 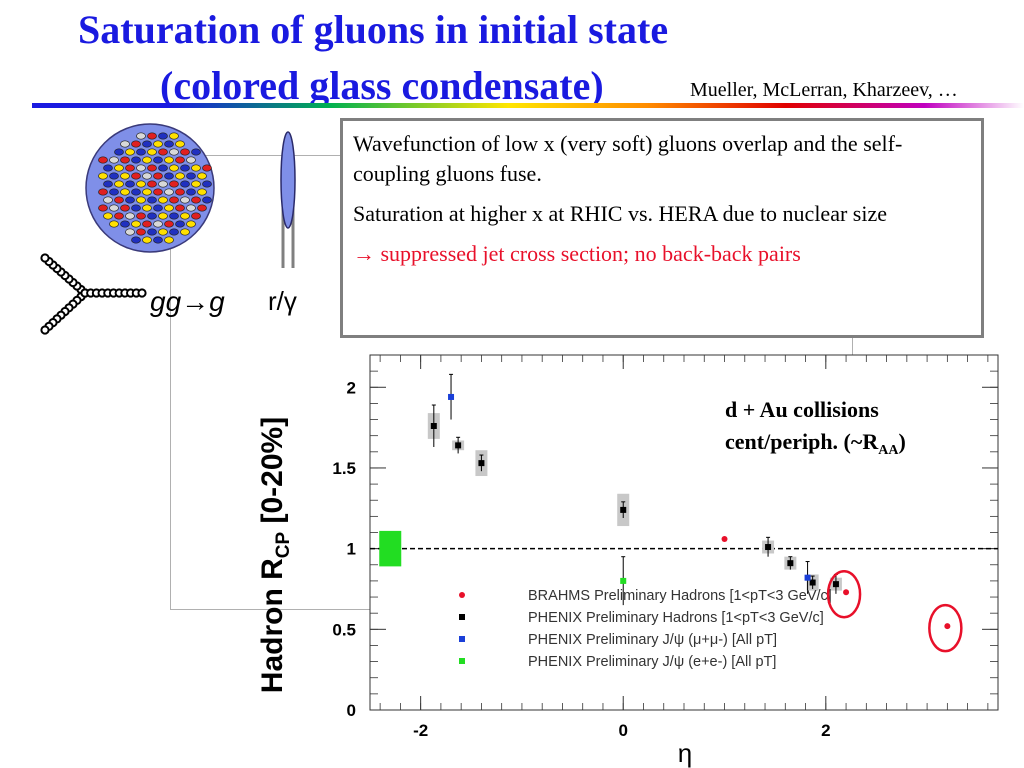 What do you see at coordinates (825, 730) in the screenshot?
I see `x-tick-label: 2` at bounding box center [825, 730].